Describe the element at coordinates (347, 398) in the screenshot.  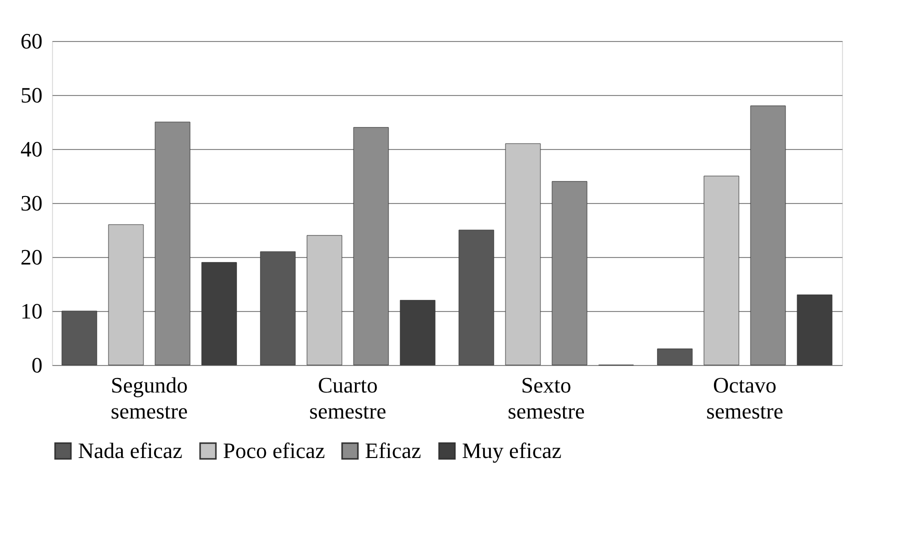
I see `x-tick-label: Cuarto semestre` at that location.